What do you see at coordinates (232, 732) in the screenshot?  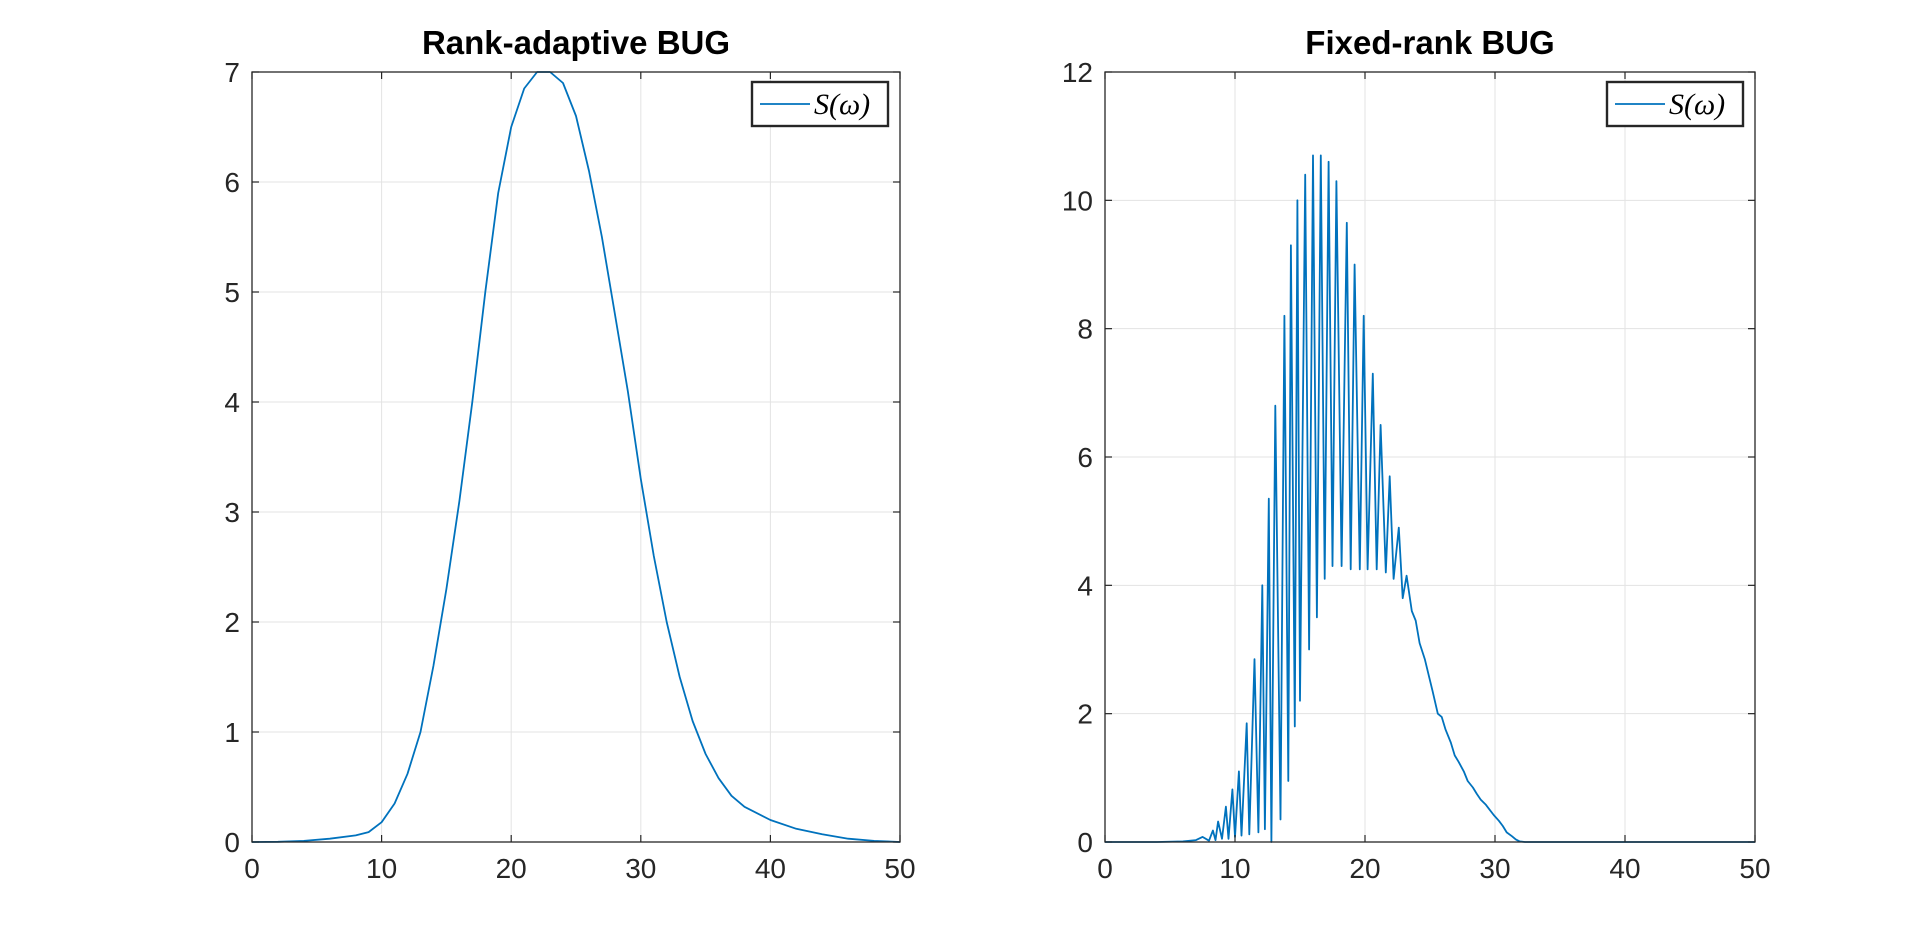 I see `y-tick-label: 1` at bounding box center [232, 732].